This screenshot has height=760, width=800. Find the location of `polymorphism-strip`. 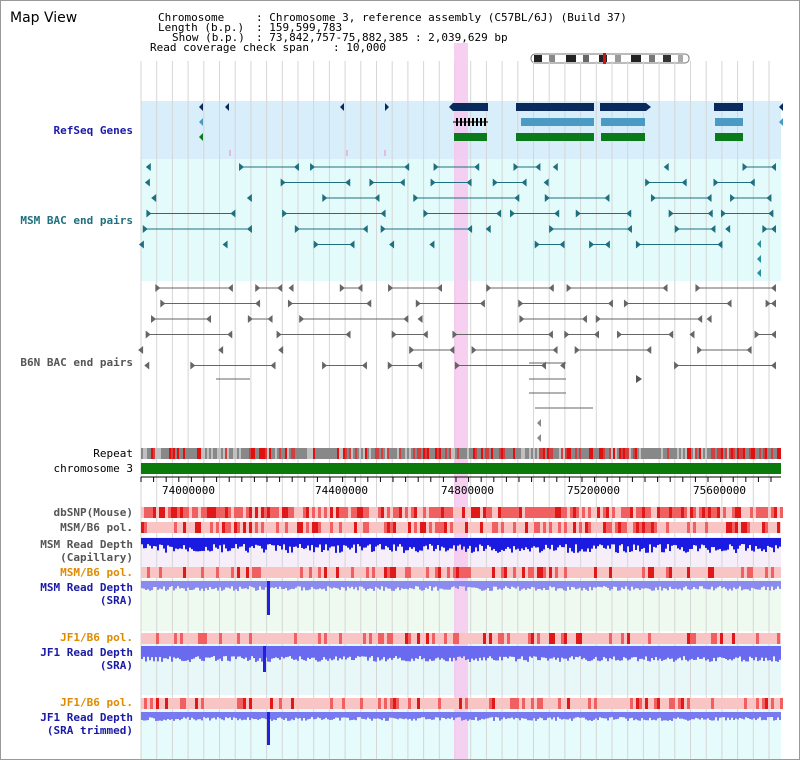

polymorphism-strip is located at coordinates (461, 527).